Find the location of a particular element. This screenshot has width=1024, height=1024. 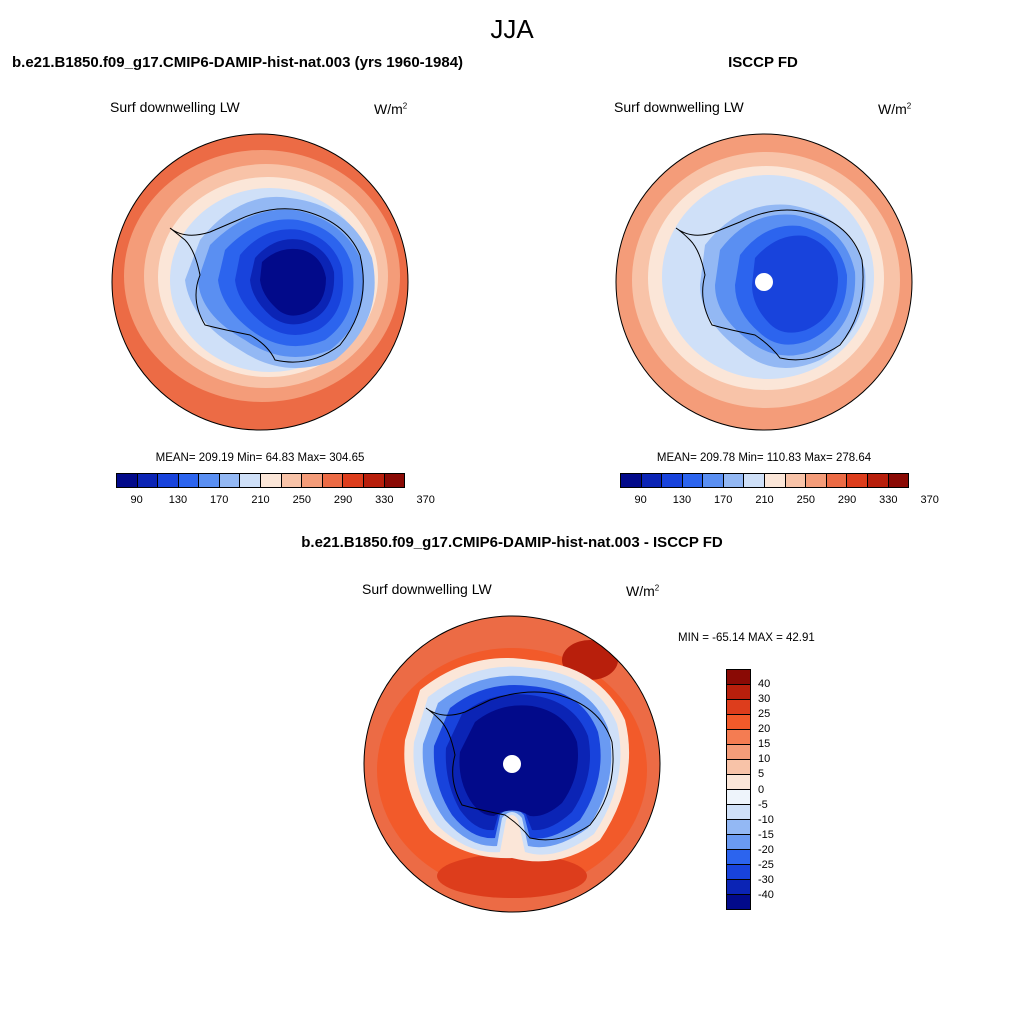

panel-2-title: ISCCP FD is located at coordinates (763, 62).